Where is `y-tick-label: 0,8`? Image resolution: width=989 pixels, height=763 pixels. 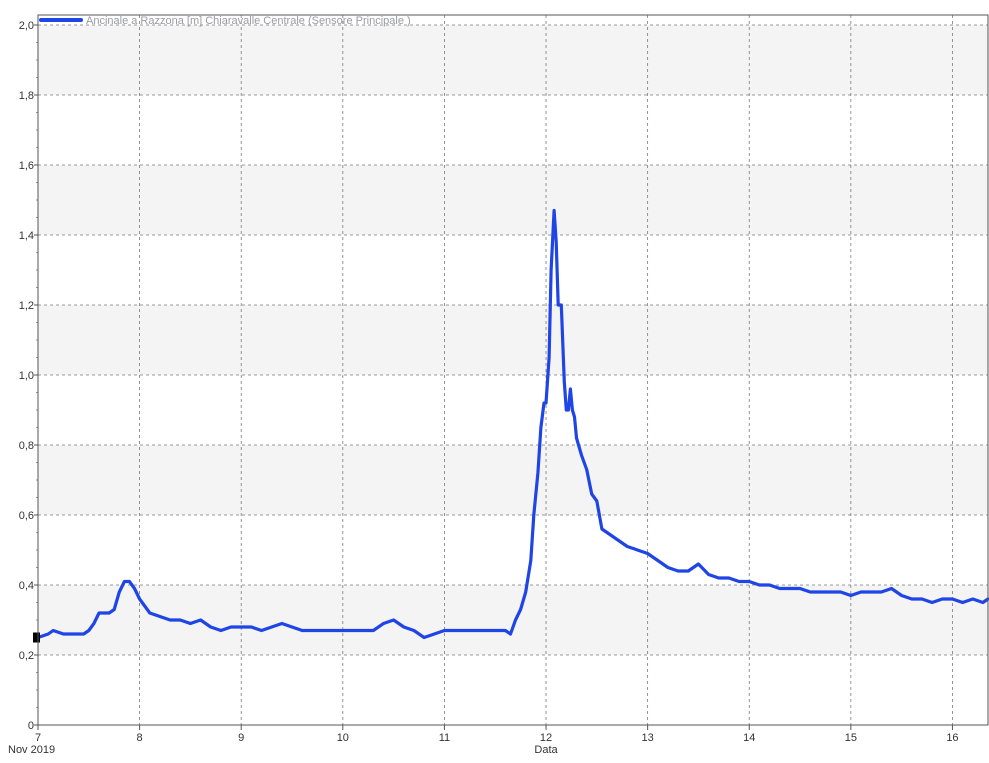 y-tick-label: 0,8 is located at coordinates (26, 446).